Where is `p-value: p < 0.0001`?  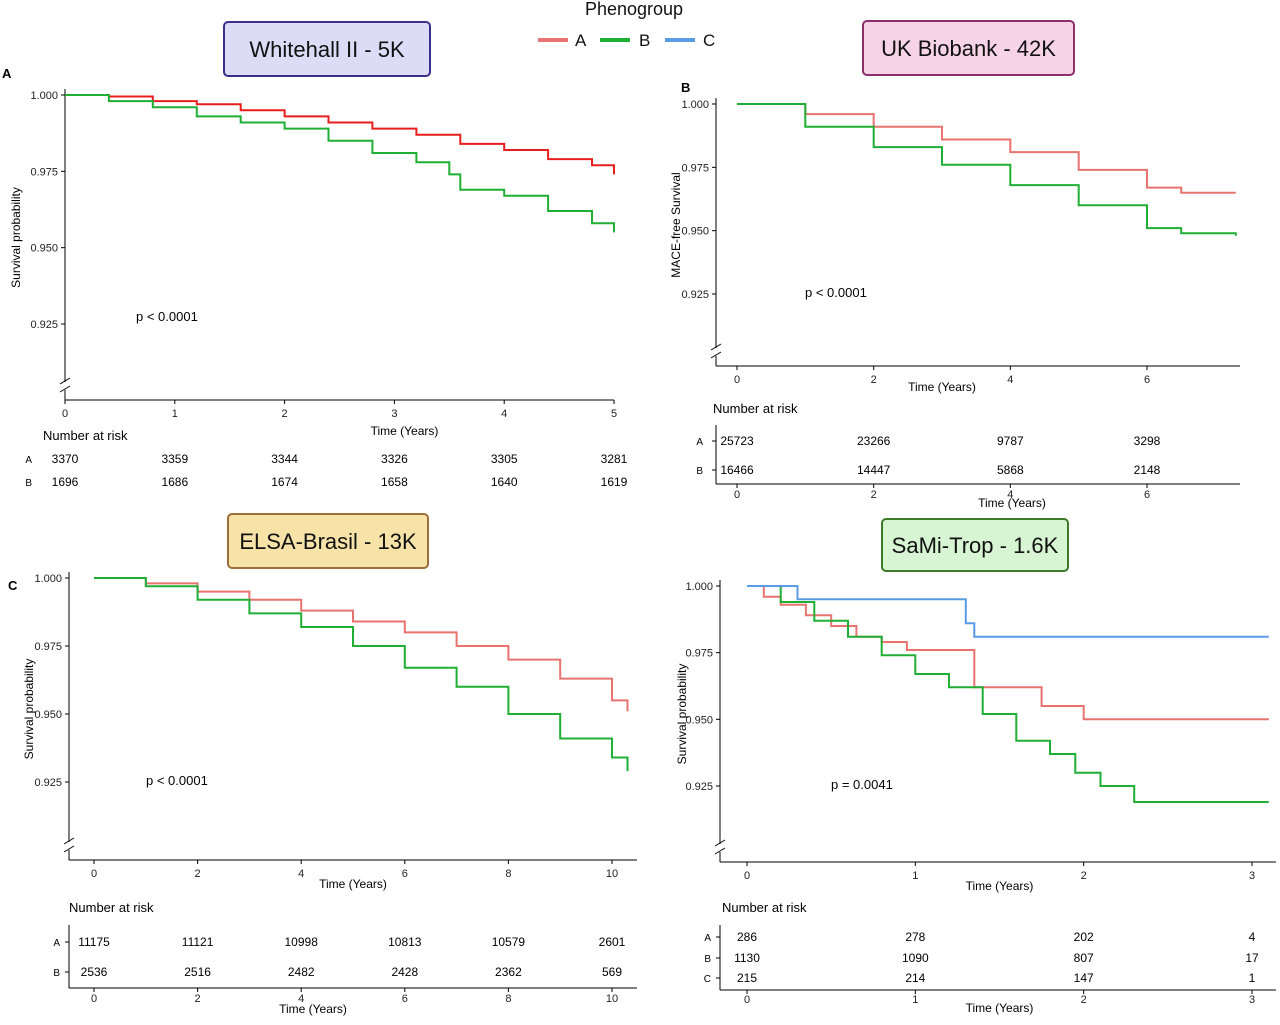
p-value: p < 0.0001 is located at coordinates (167, 316).